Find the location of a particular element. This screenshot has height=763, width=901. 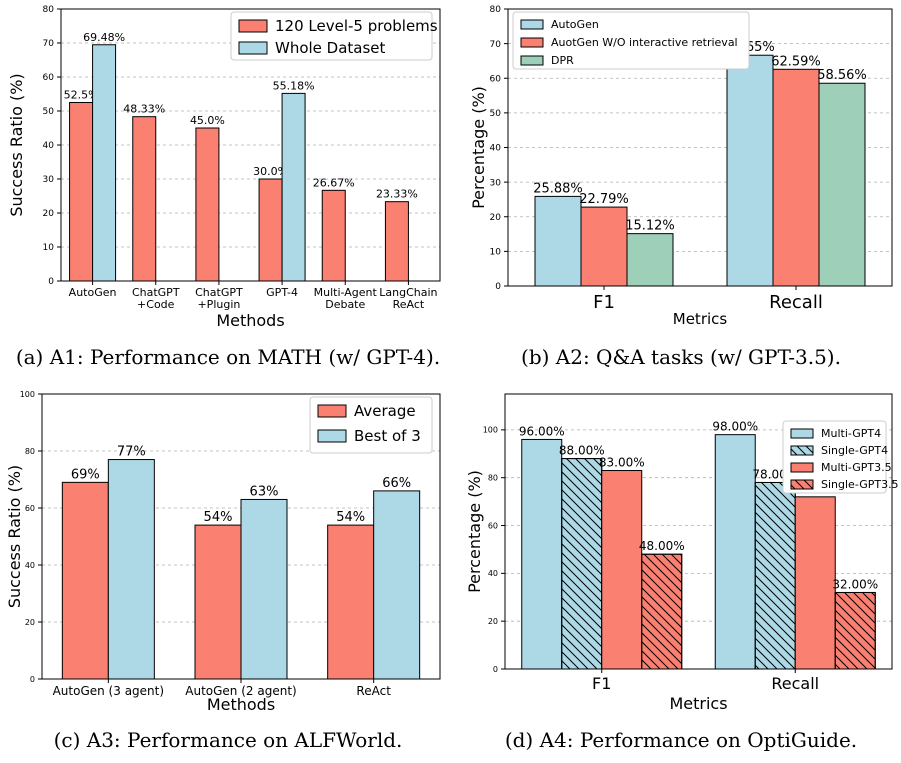

x-axis-title: Metrics is located at coordinates (700, 319).